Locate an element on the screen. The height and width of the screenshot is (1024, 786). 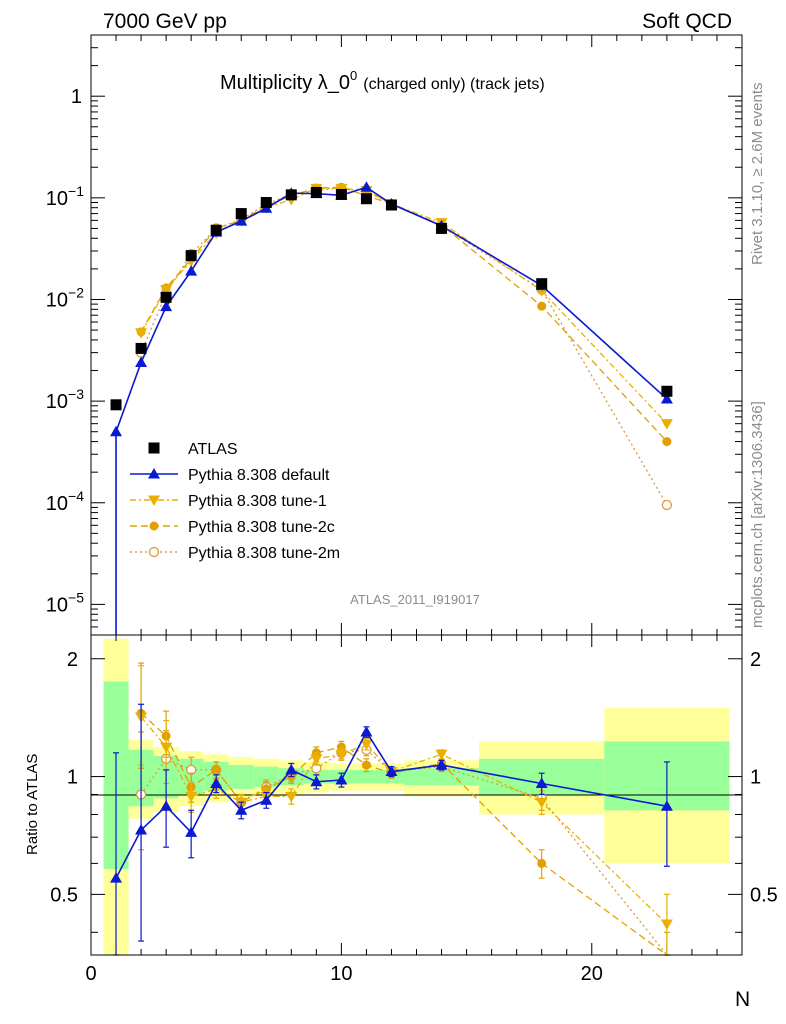
legend-label: Pythia 8.308 tune-2m is located at coordinates (264, 553).